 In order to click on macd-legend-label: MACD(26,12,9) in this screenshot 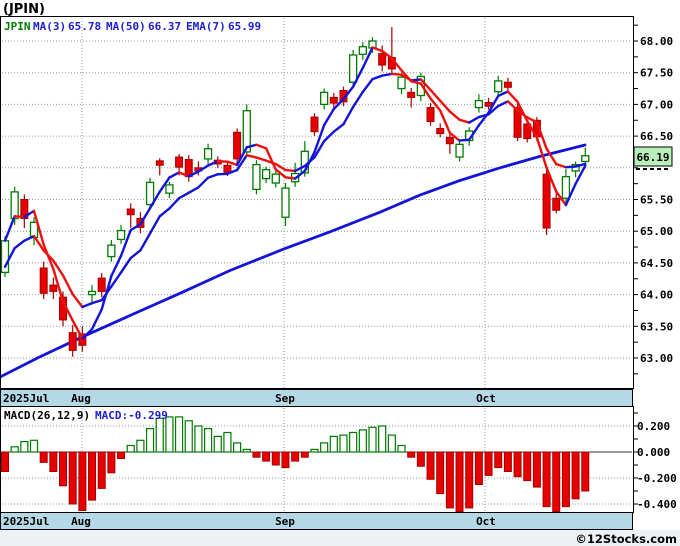, I will do `click(47, 415)`.